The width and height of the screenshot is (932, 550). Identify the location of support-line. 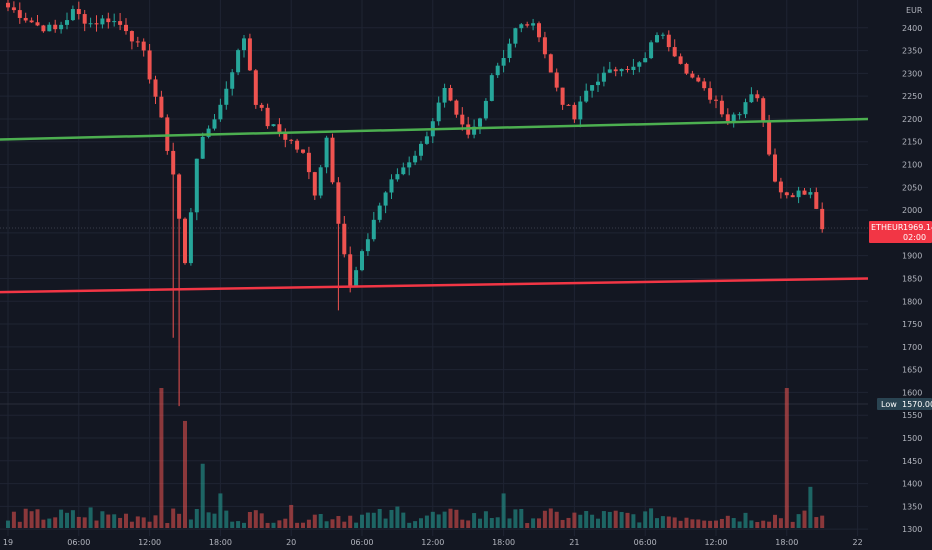
(434, 285).